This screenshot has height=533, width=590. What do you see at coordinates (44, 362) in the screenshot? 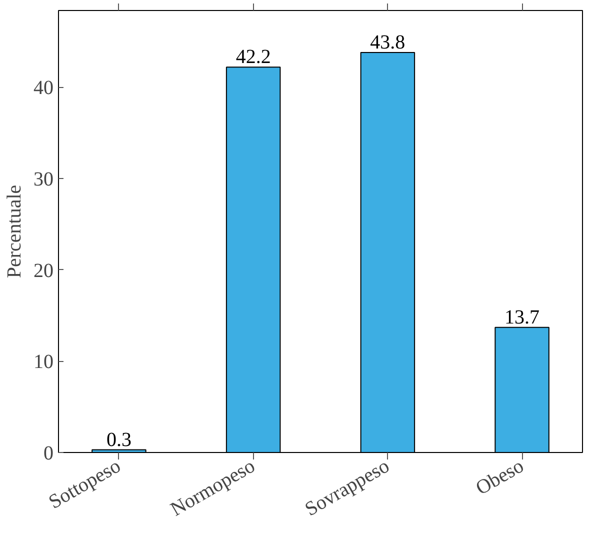
I see `y-tick-label: 10` at bounding box center [44, 362].